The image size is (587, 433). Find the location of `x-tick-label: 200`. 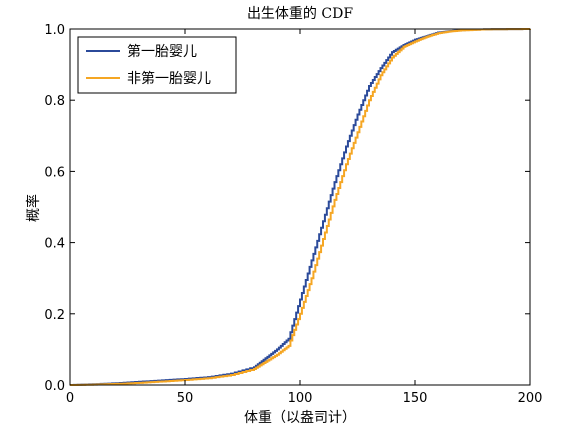

x-tick-label: 200 is located at coordinates (530, 398).